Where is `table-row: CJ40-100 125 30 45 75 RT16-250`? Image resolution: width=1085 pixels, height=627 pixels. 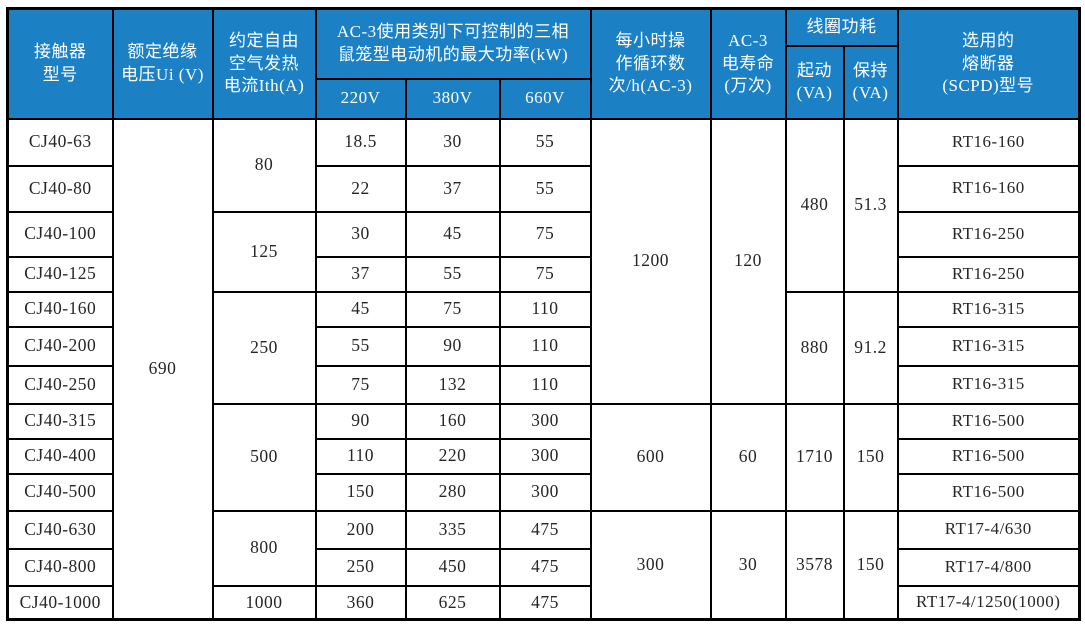 table-row: CJ40-100 125 30 45 75 RT16-250 is located at coordinates (543, 251).